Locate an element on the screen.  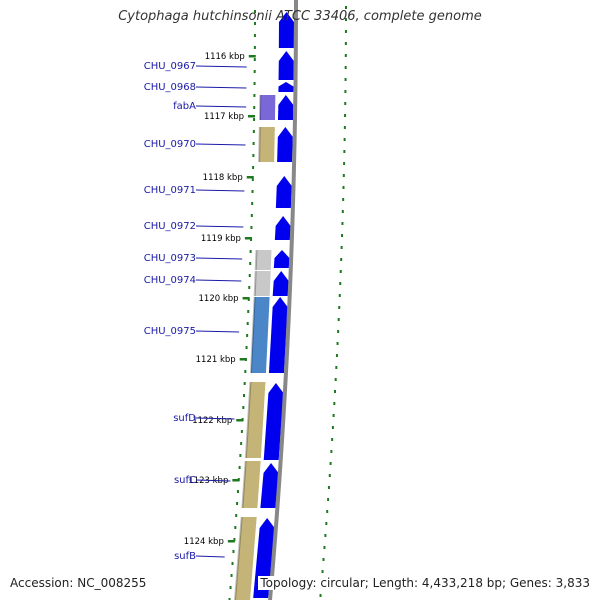
gene-label: CHU_0971 is located at coordinates (170, 190).